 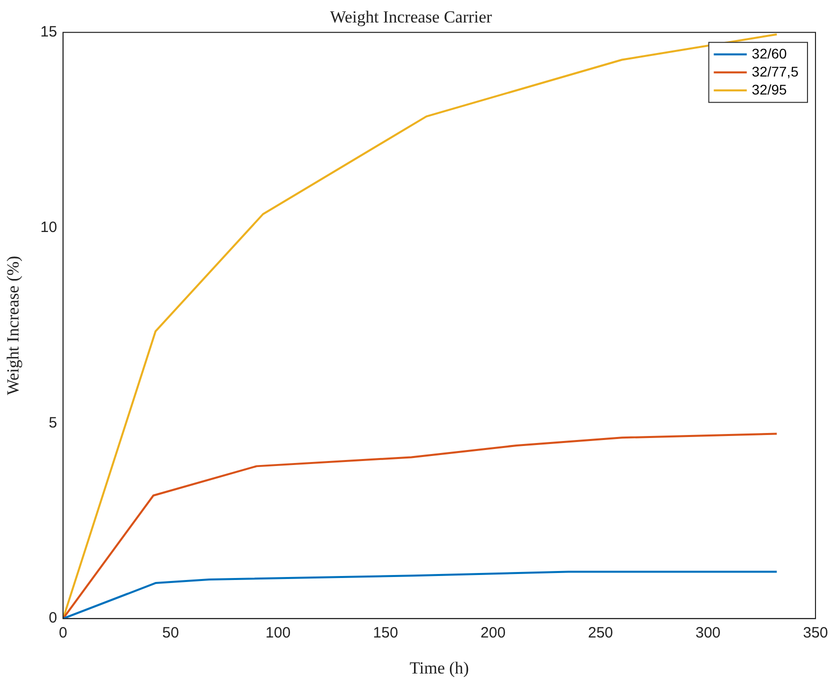 What do you see at coordinates (815, 633) in the screenshot?
I see `x-tick-label: 350` at bounding box center [815, 633].